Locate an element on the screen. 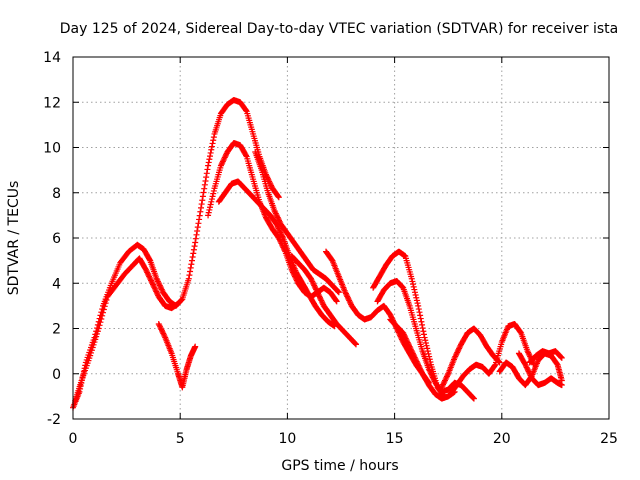 Image resolution: width=640 pixels, height=480 pixels. y-axis-label: SDTVAR / TECUs is located at coordinates (14, 238).